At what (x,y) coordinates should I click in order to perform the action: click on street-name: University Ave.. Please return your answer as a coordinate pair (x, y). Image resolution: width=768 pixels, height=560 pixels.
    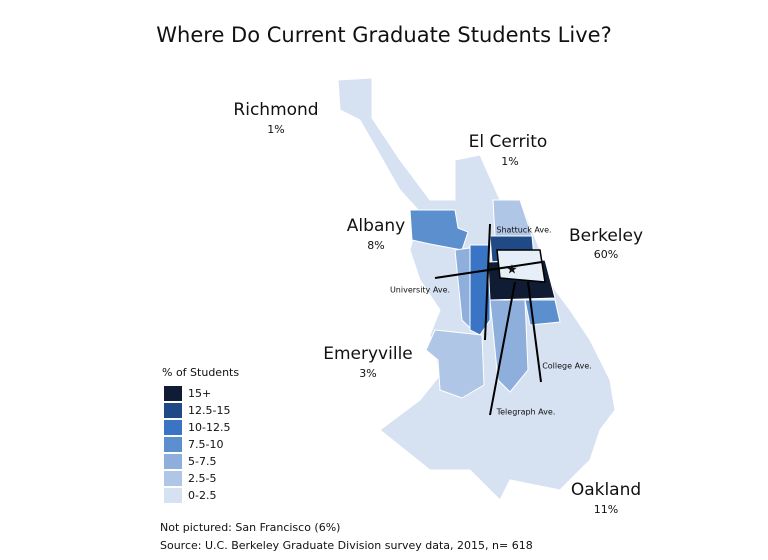
    Looking at the image, I should click on (420, 290).